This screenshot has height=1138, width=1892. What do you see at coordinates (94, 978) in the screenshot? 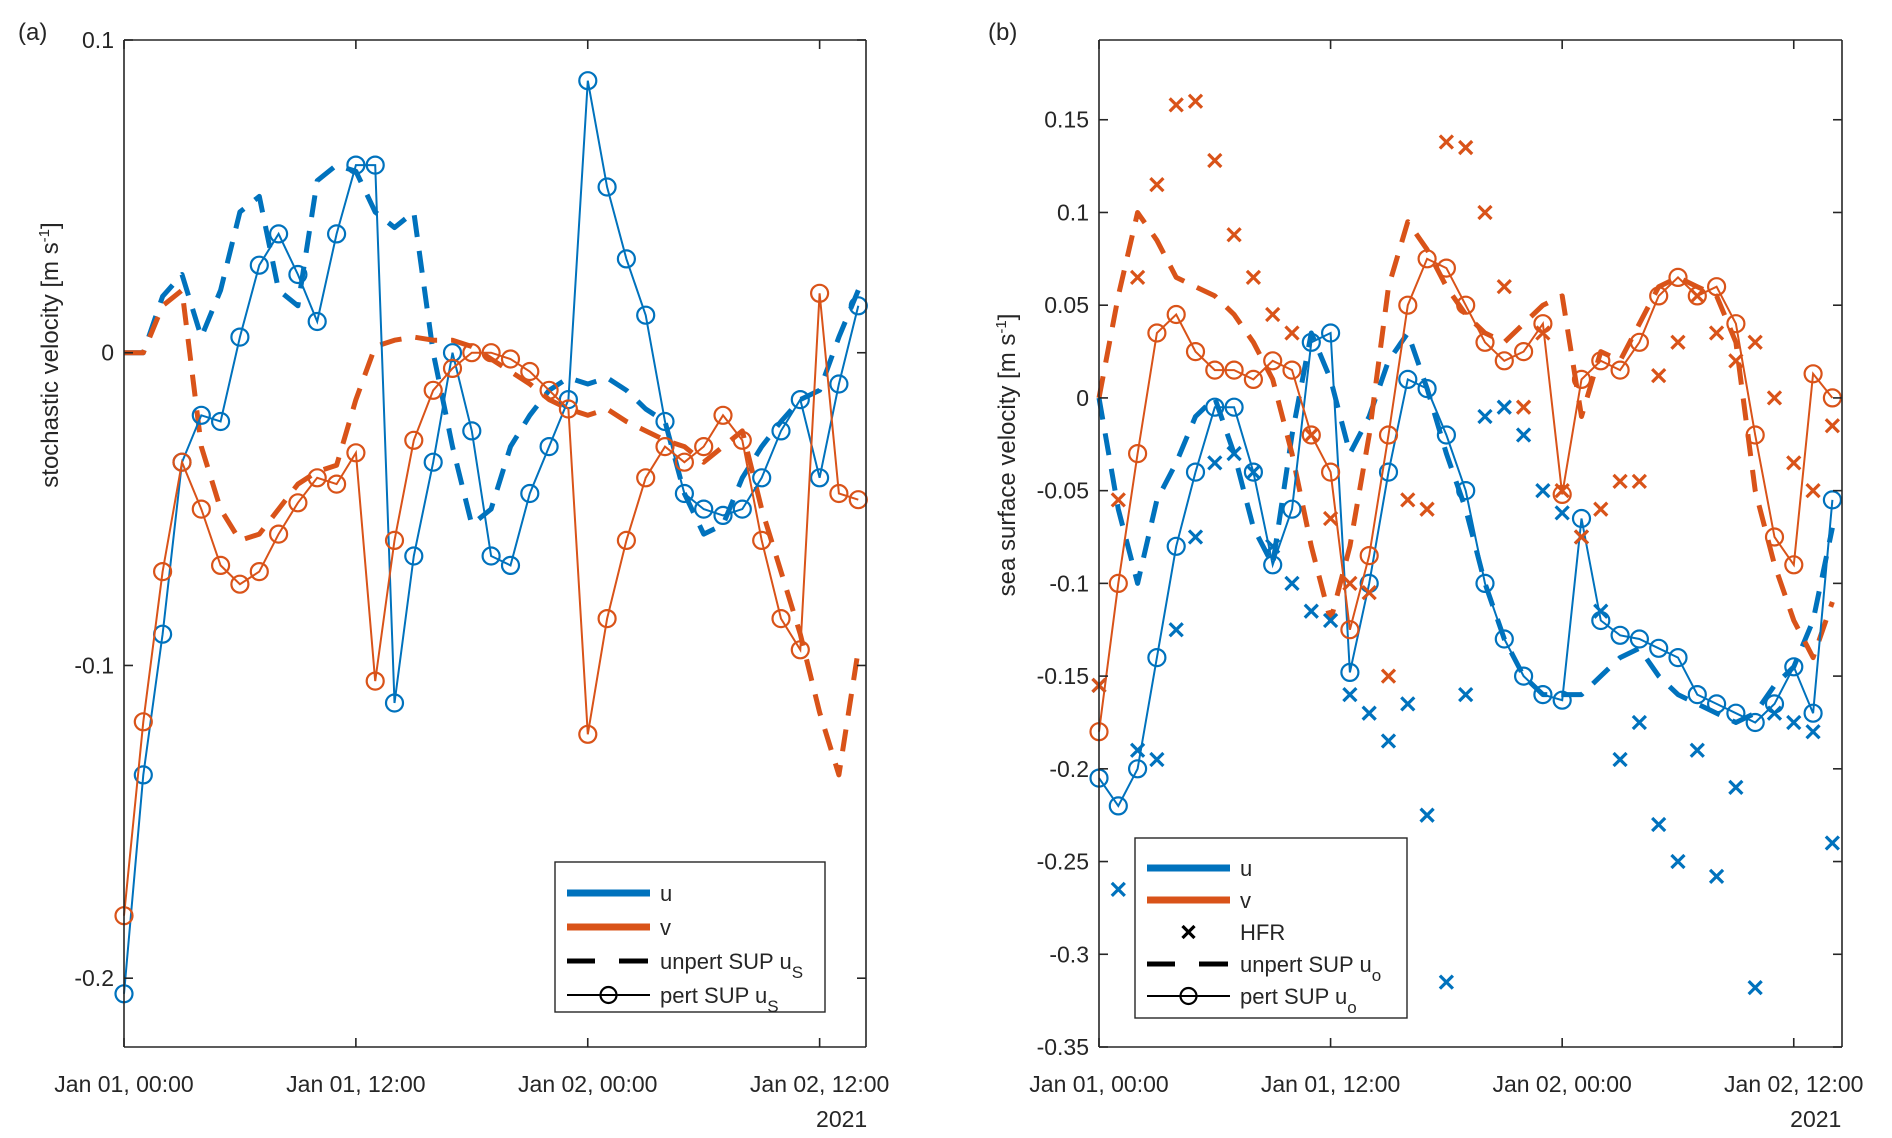
I see `y-tick-label: -0.2` at bounding box center [94, 978].